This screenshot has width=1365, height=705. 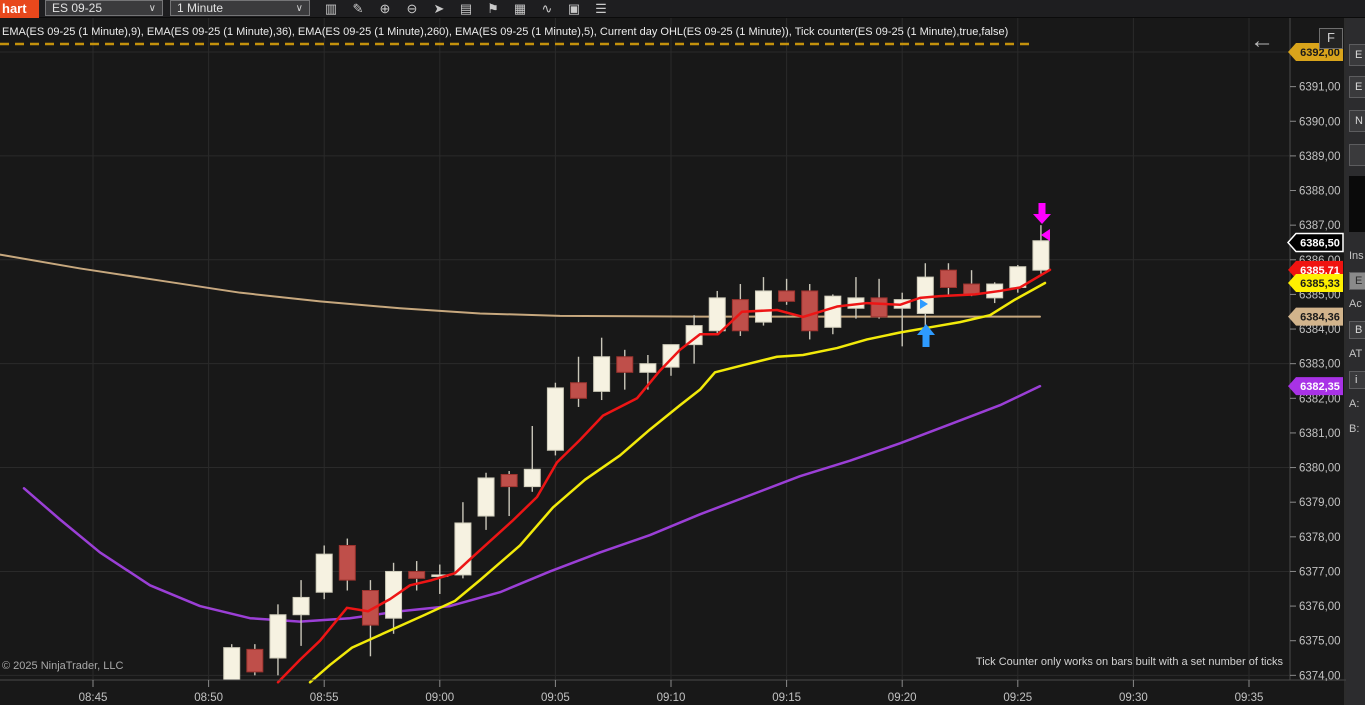 What do you see at coordinates (1320, 642) in the screenshot?
I see `price-axis-label: 6375,00` at bounding box center [1320, 642].